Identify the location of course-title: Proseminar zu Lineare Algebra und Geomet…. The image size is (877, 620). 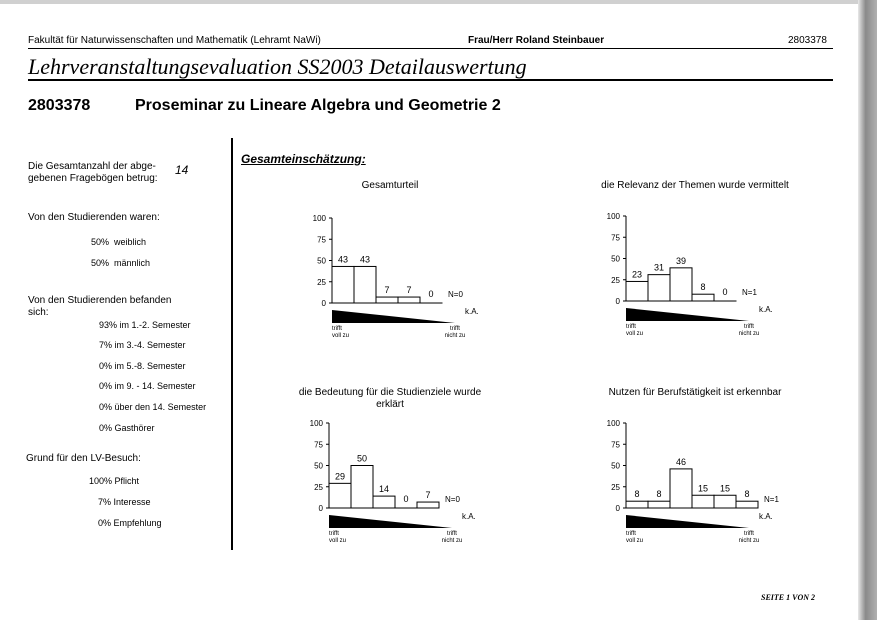
(318, 105).